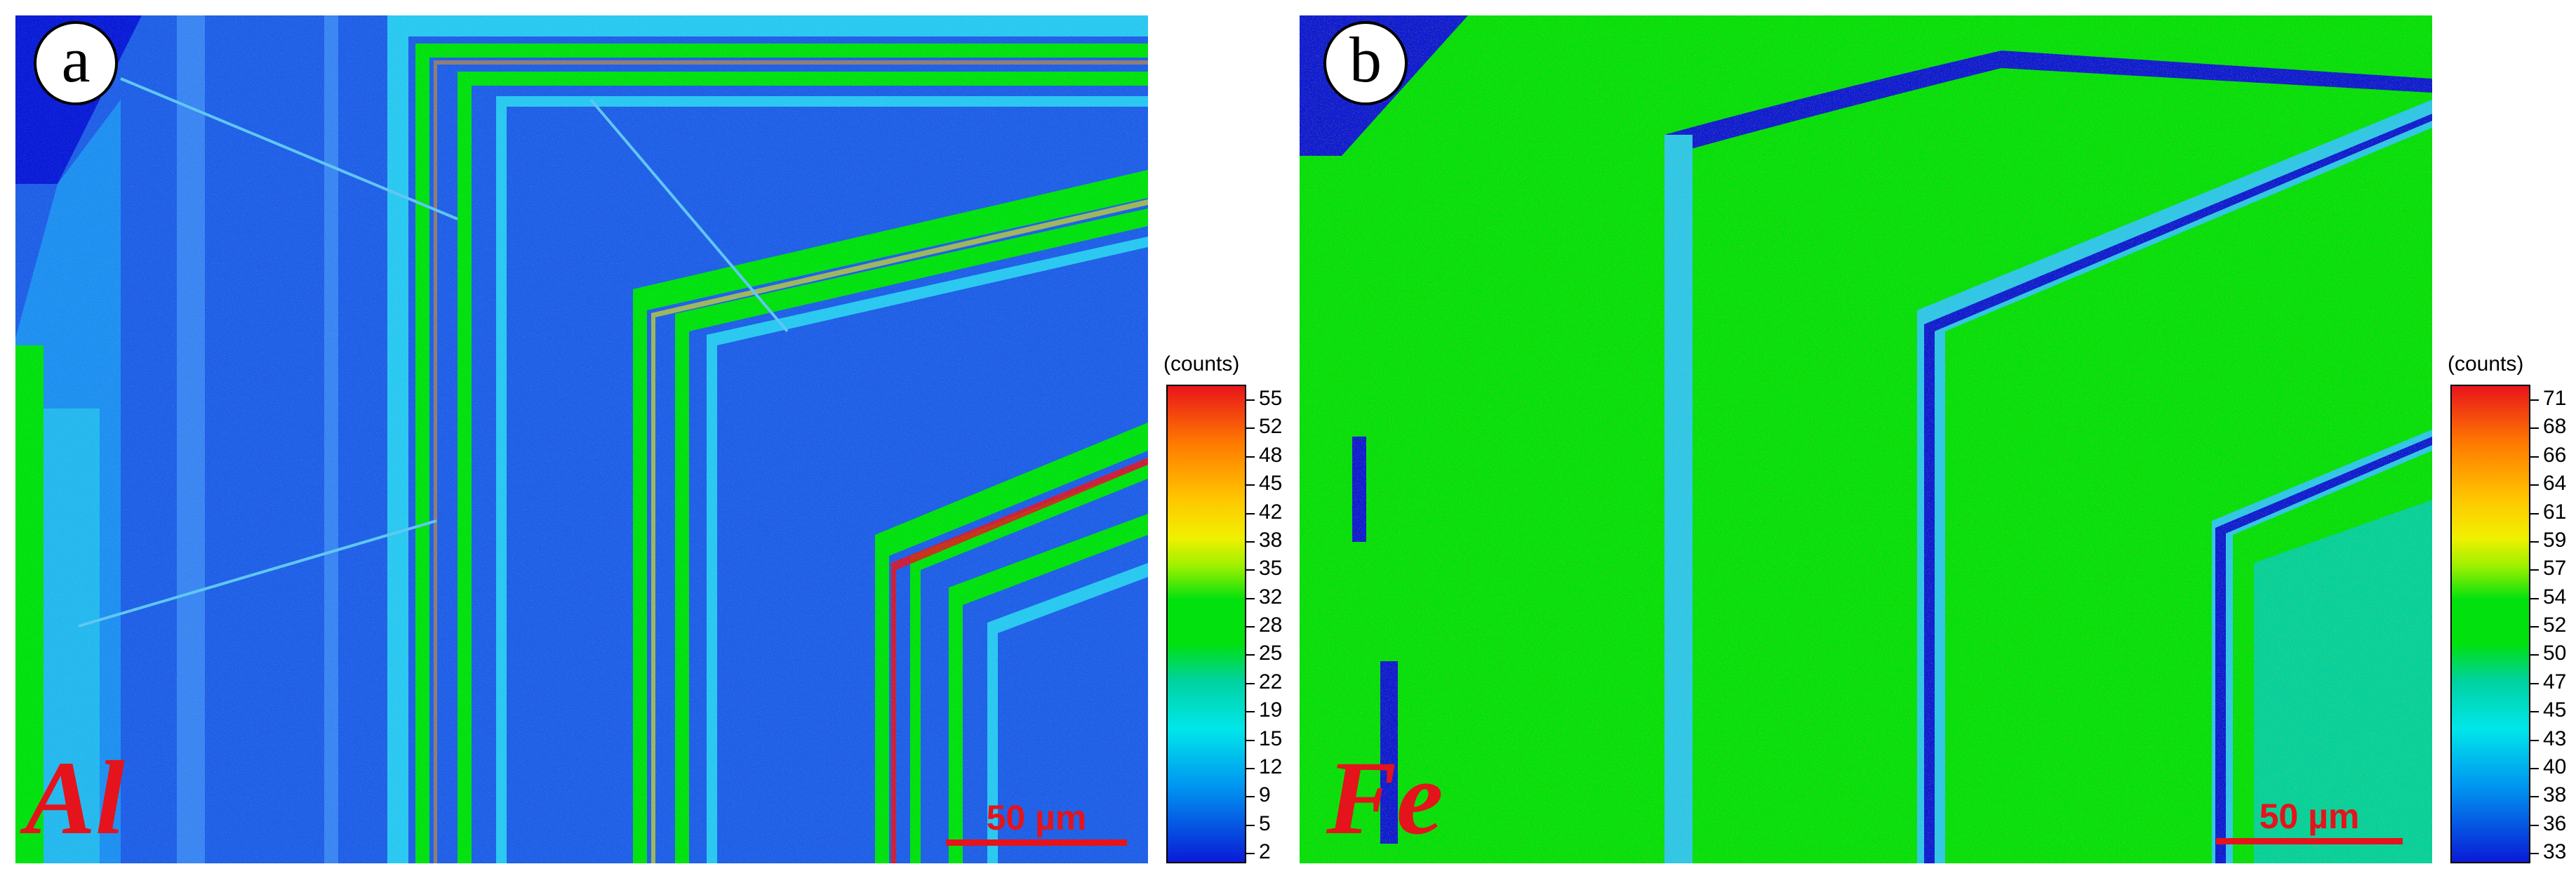 This screenshot has width=2576, height=883. Describe the element at coordinates (2555, 427) in the screenshot. I see `panel-b-colorbar-tick-label: 68` at that location.